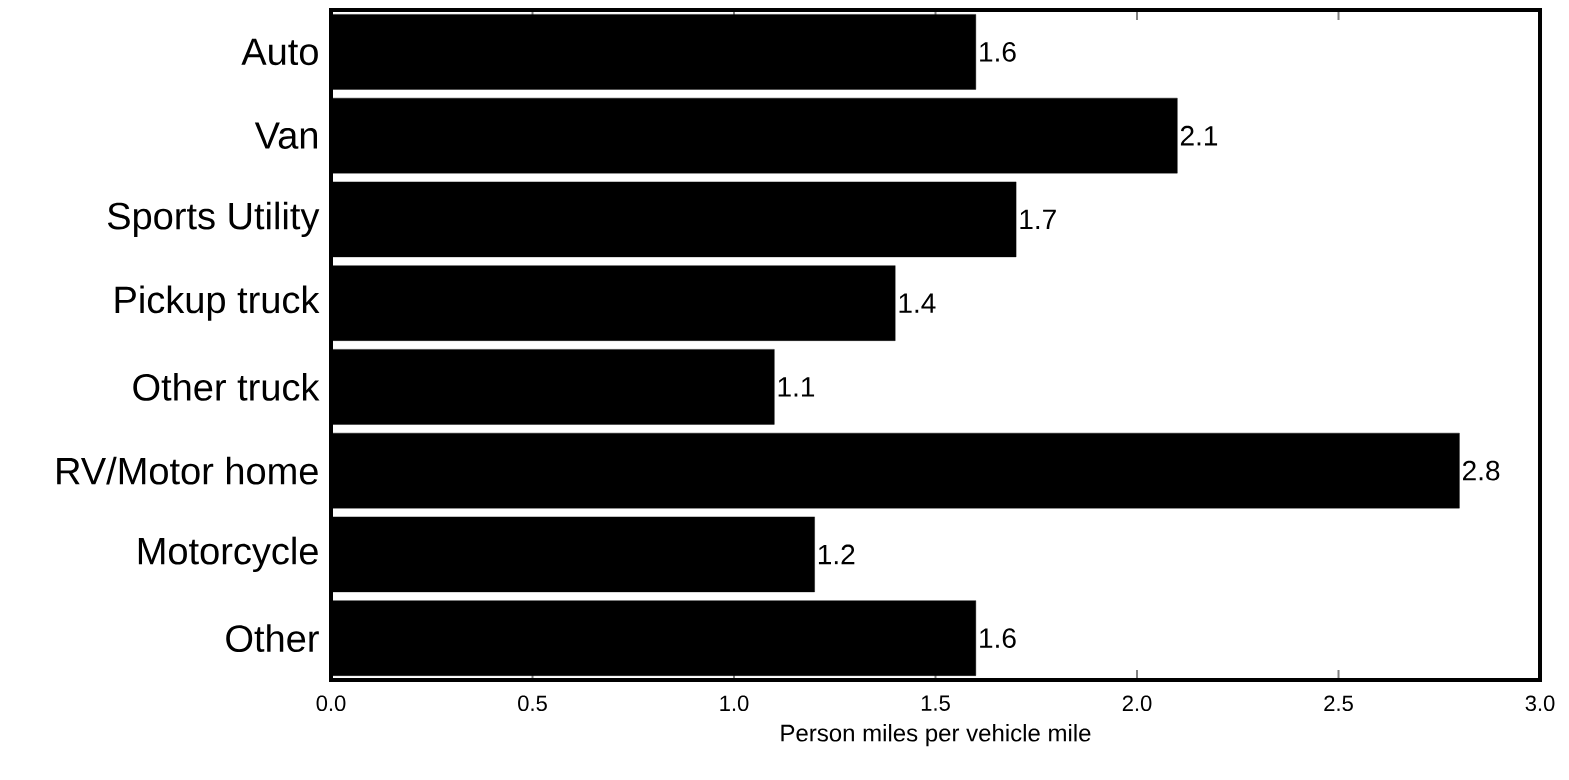 This screenshot has width=1569, height=780. What do you see at coordinates (1199, 135) in the screenshot?
I see `data-label: 2.1` at bounding box center [1199, 135].